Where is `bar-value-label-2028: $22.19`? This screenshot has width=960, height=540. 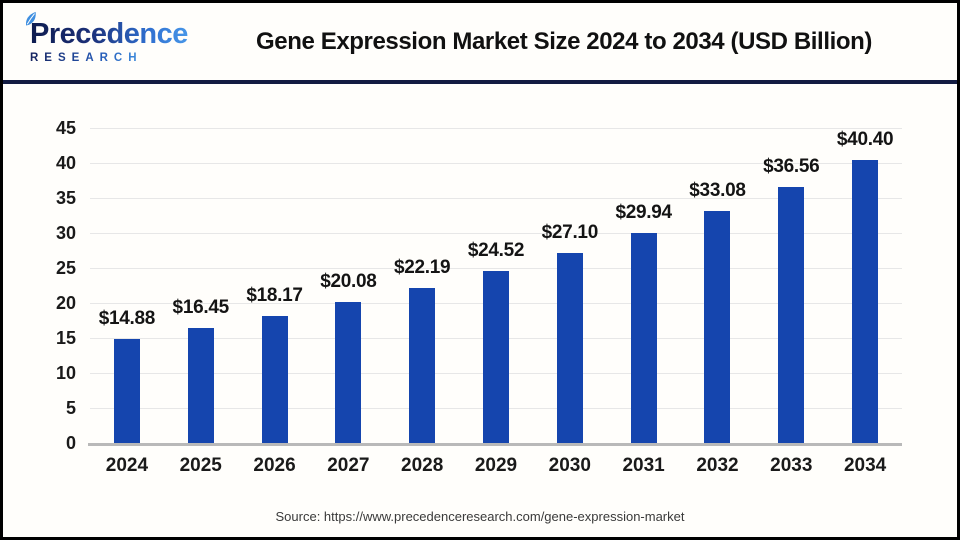
bar-value-label-2028: $22.19 is located at coordinates (422, 267).